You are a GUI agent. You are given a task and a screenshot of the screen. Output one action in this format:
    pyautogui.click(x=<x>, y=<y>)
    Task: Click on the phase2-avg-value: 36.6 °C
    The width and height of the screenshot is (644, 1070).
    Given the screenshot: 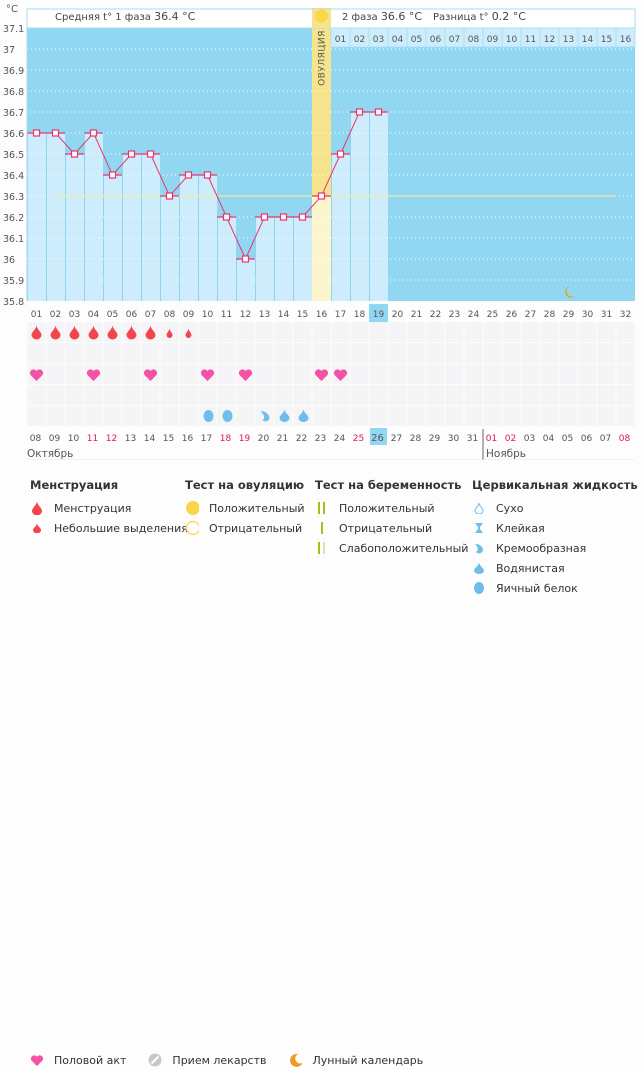 What is the action you would take?
    pyautogui.click(x=401, y=16)
    